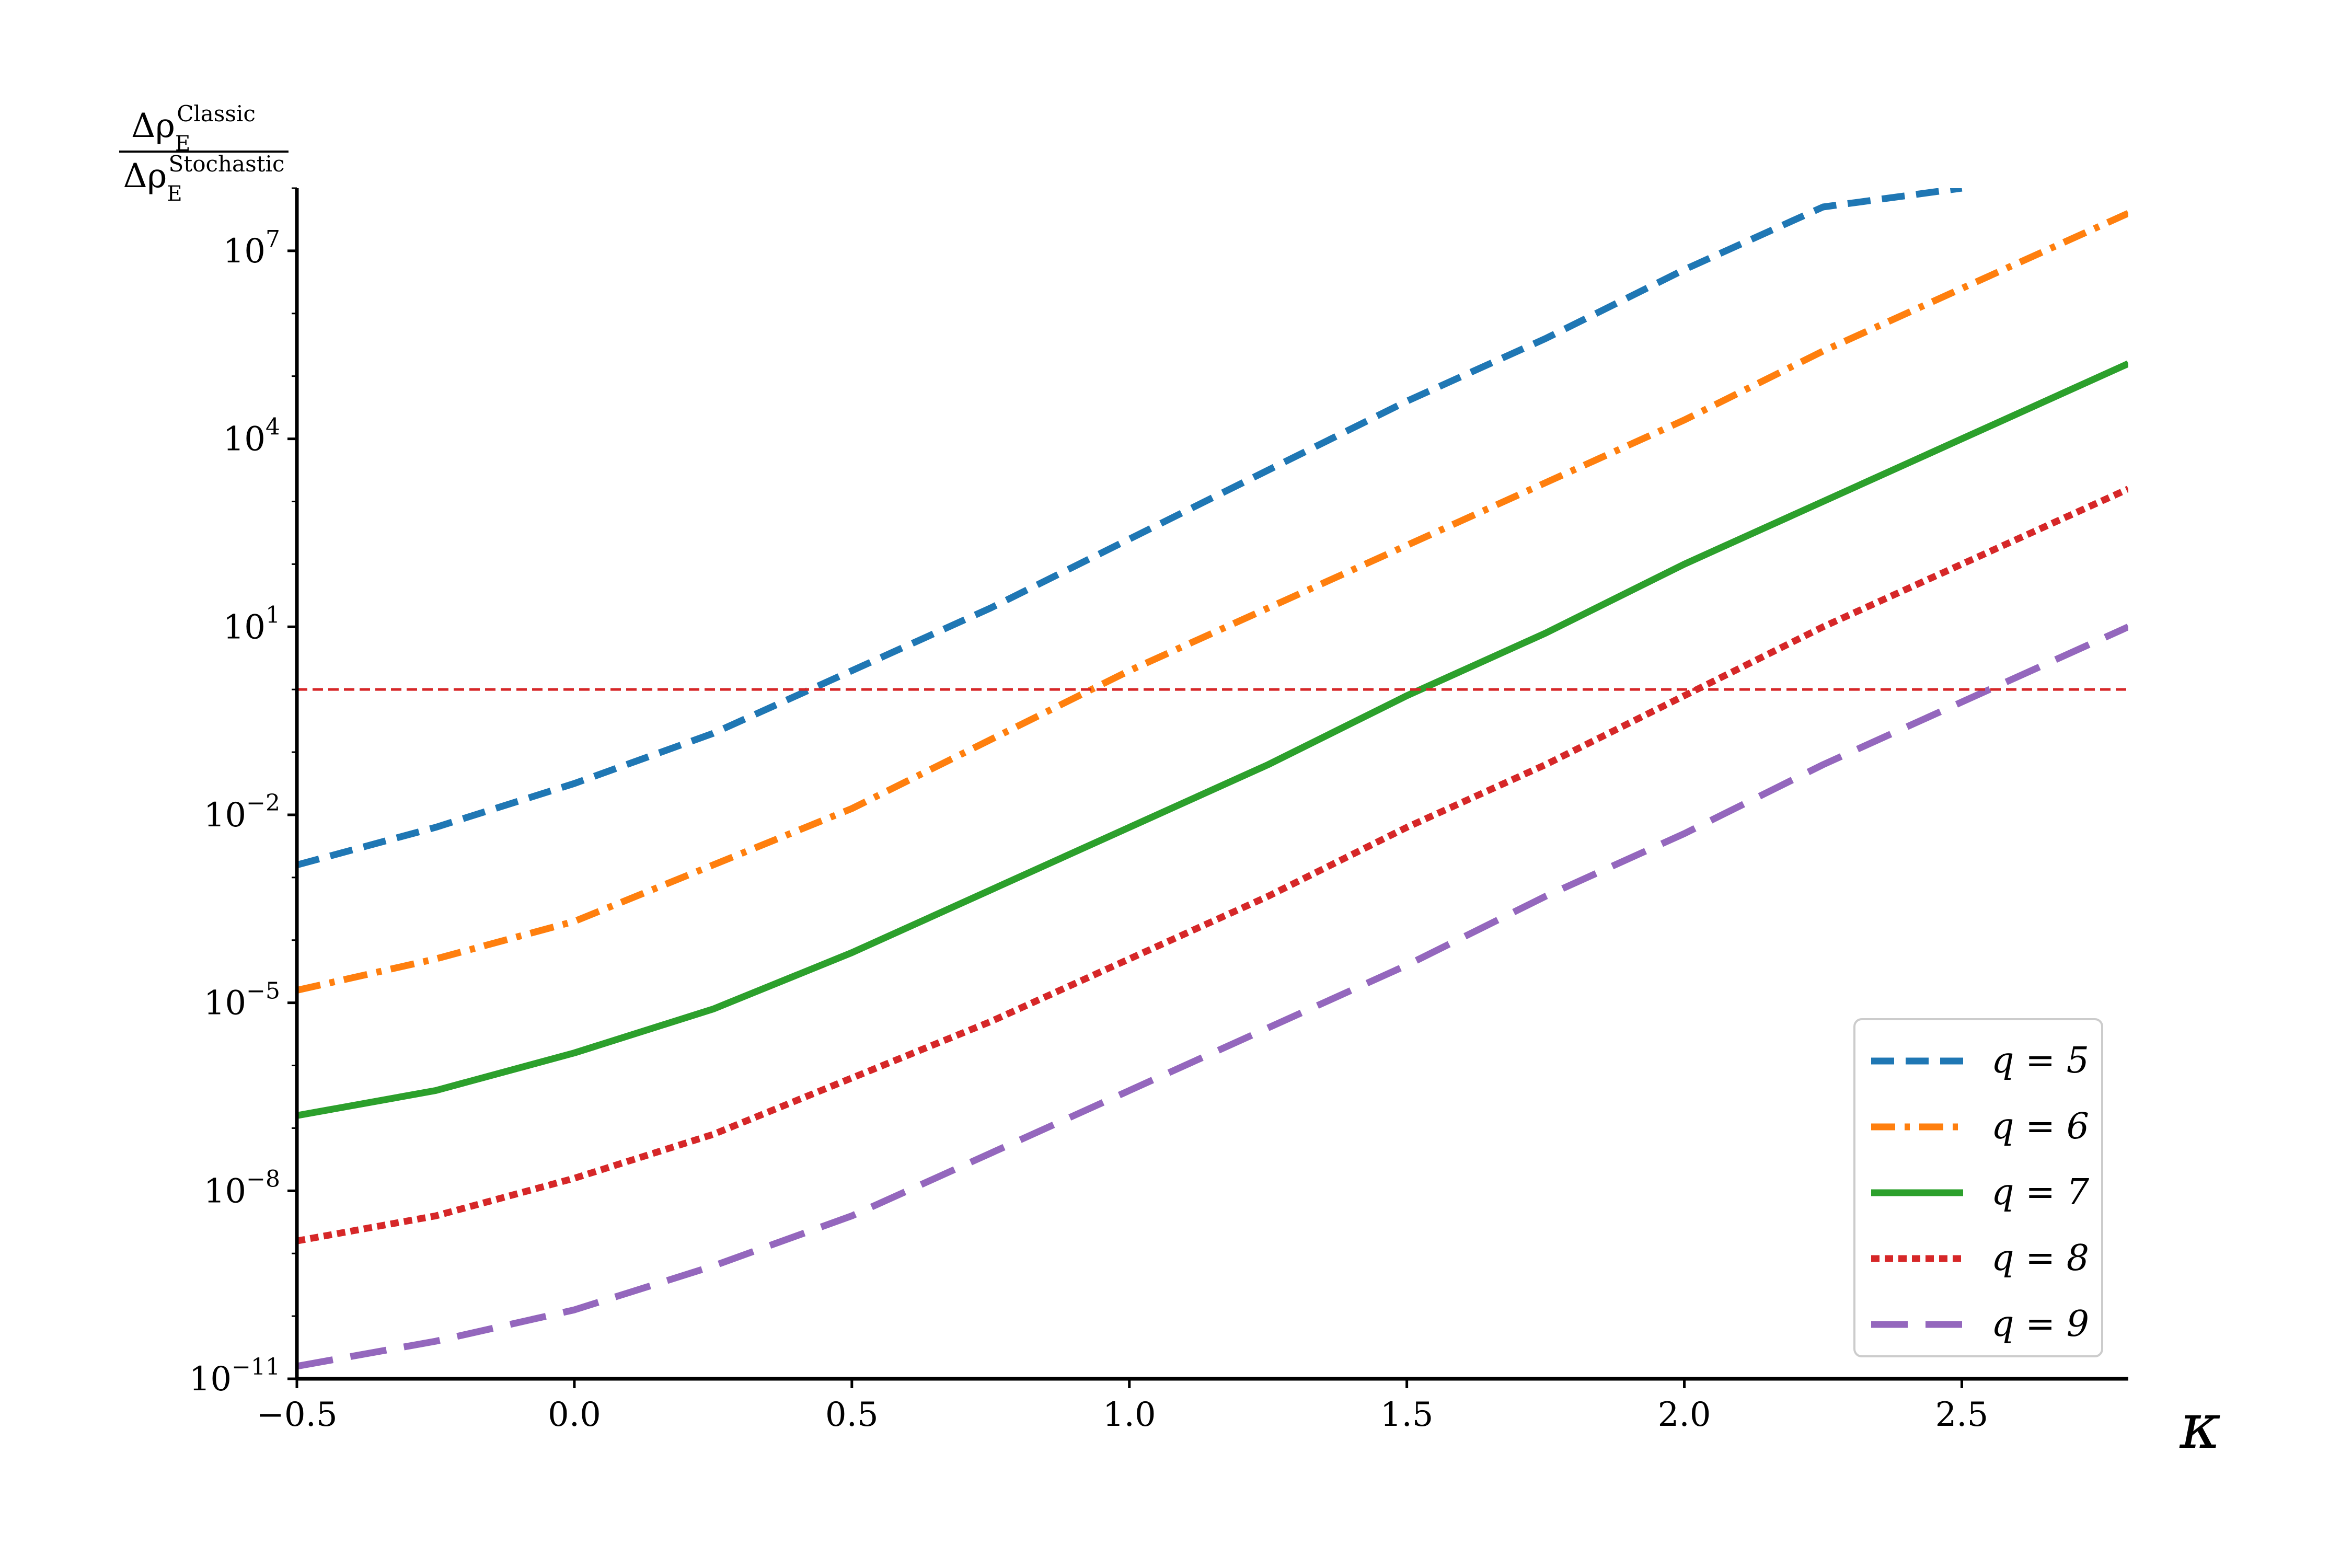  Describe the element at coordinates (234, 1376) in the screenshot. I see `y-tick-label: 10⁻¹¹` at that location.